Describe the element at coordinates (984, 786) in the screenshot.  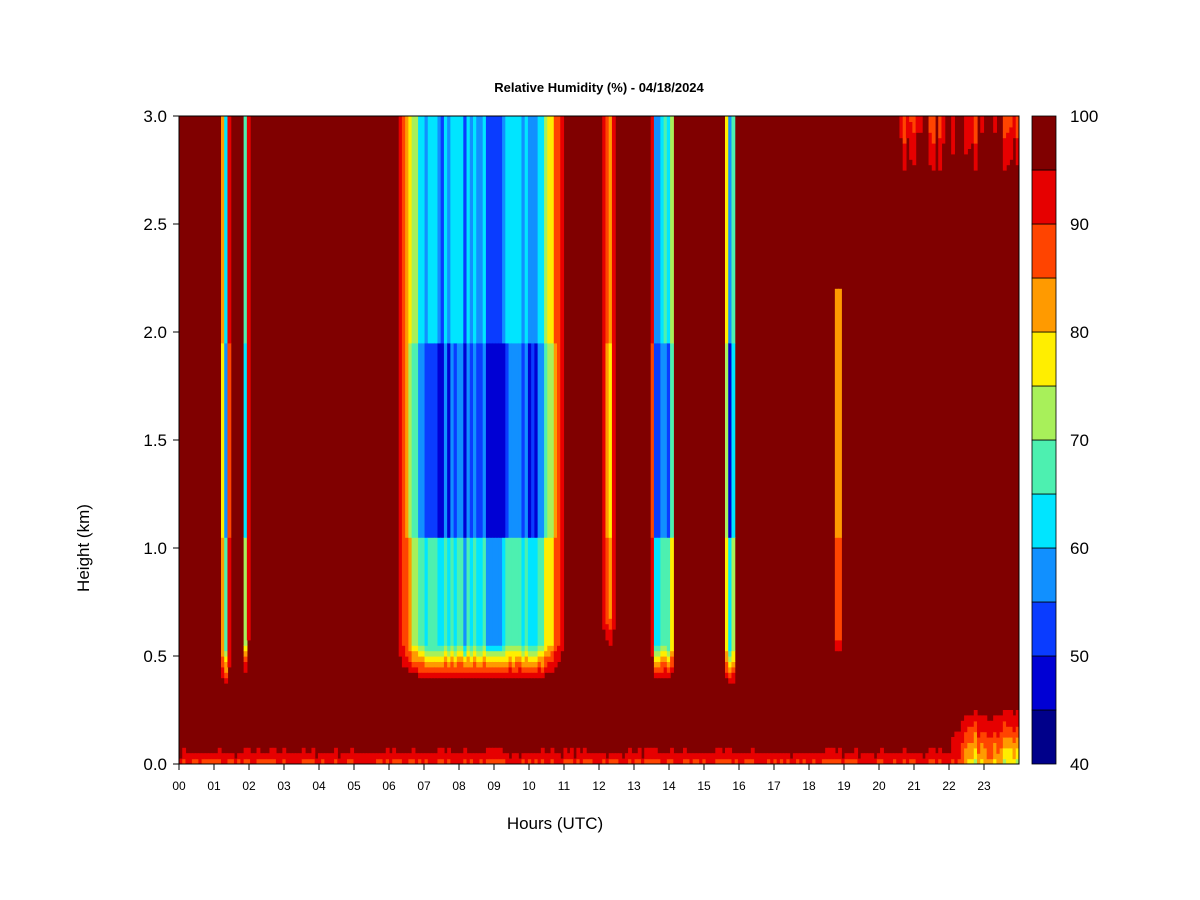
I see `x-tick-label: 23` at that location.